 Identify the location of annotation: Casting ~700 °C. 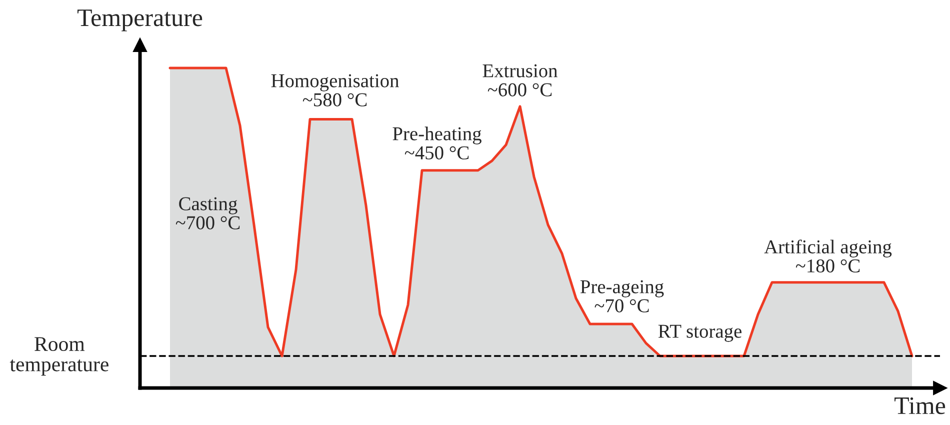
(208, 213).